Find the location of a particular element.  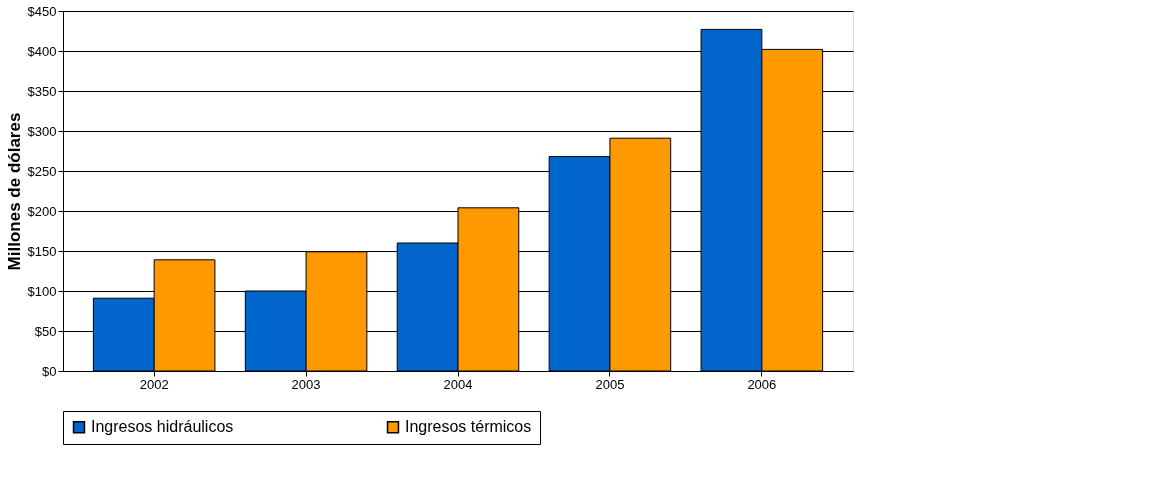

y-tick-label: $450 is located at coordinates (42, 11).